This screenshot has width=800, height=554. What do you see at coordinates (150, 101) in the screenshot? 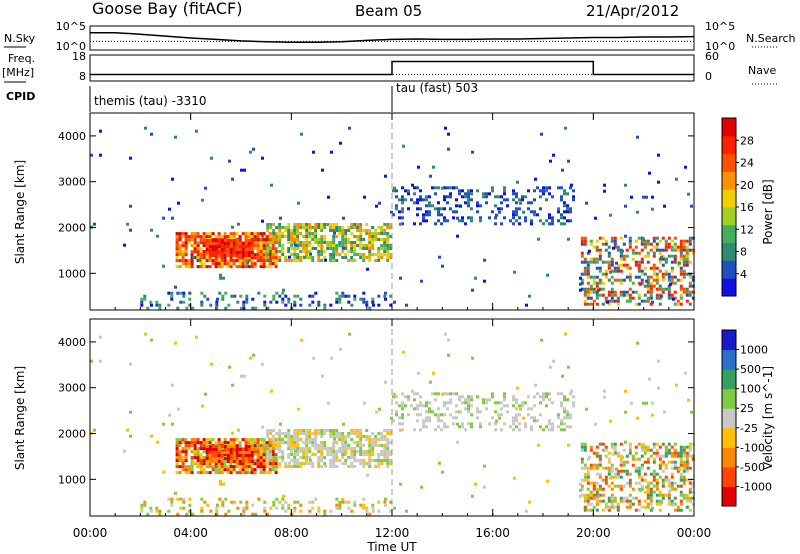
I see `cpid-text-1: themis (tau) -3310` at bounding box center [150, 101].